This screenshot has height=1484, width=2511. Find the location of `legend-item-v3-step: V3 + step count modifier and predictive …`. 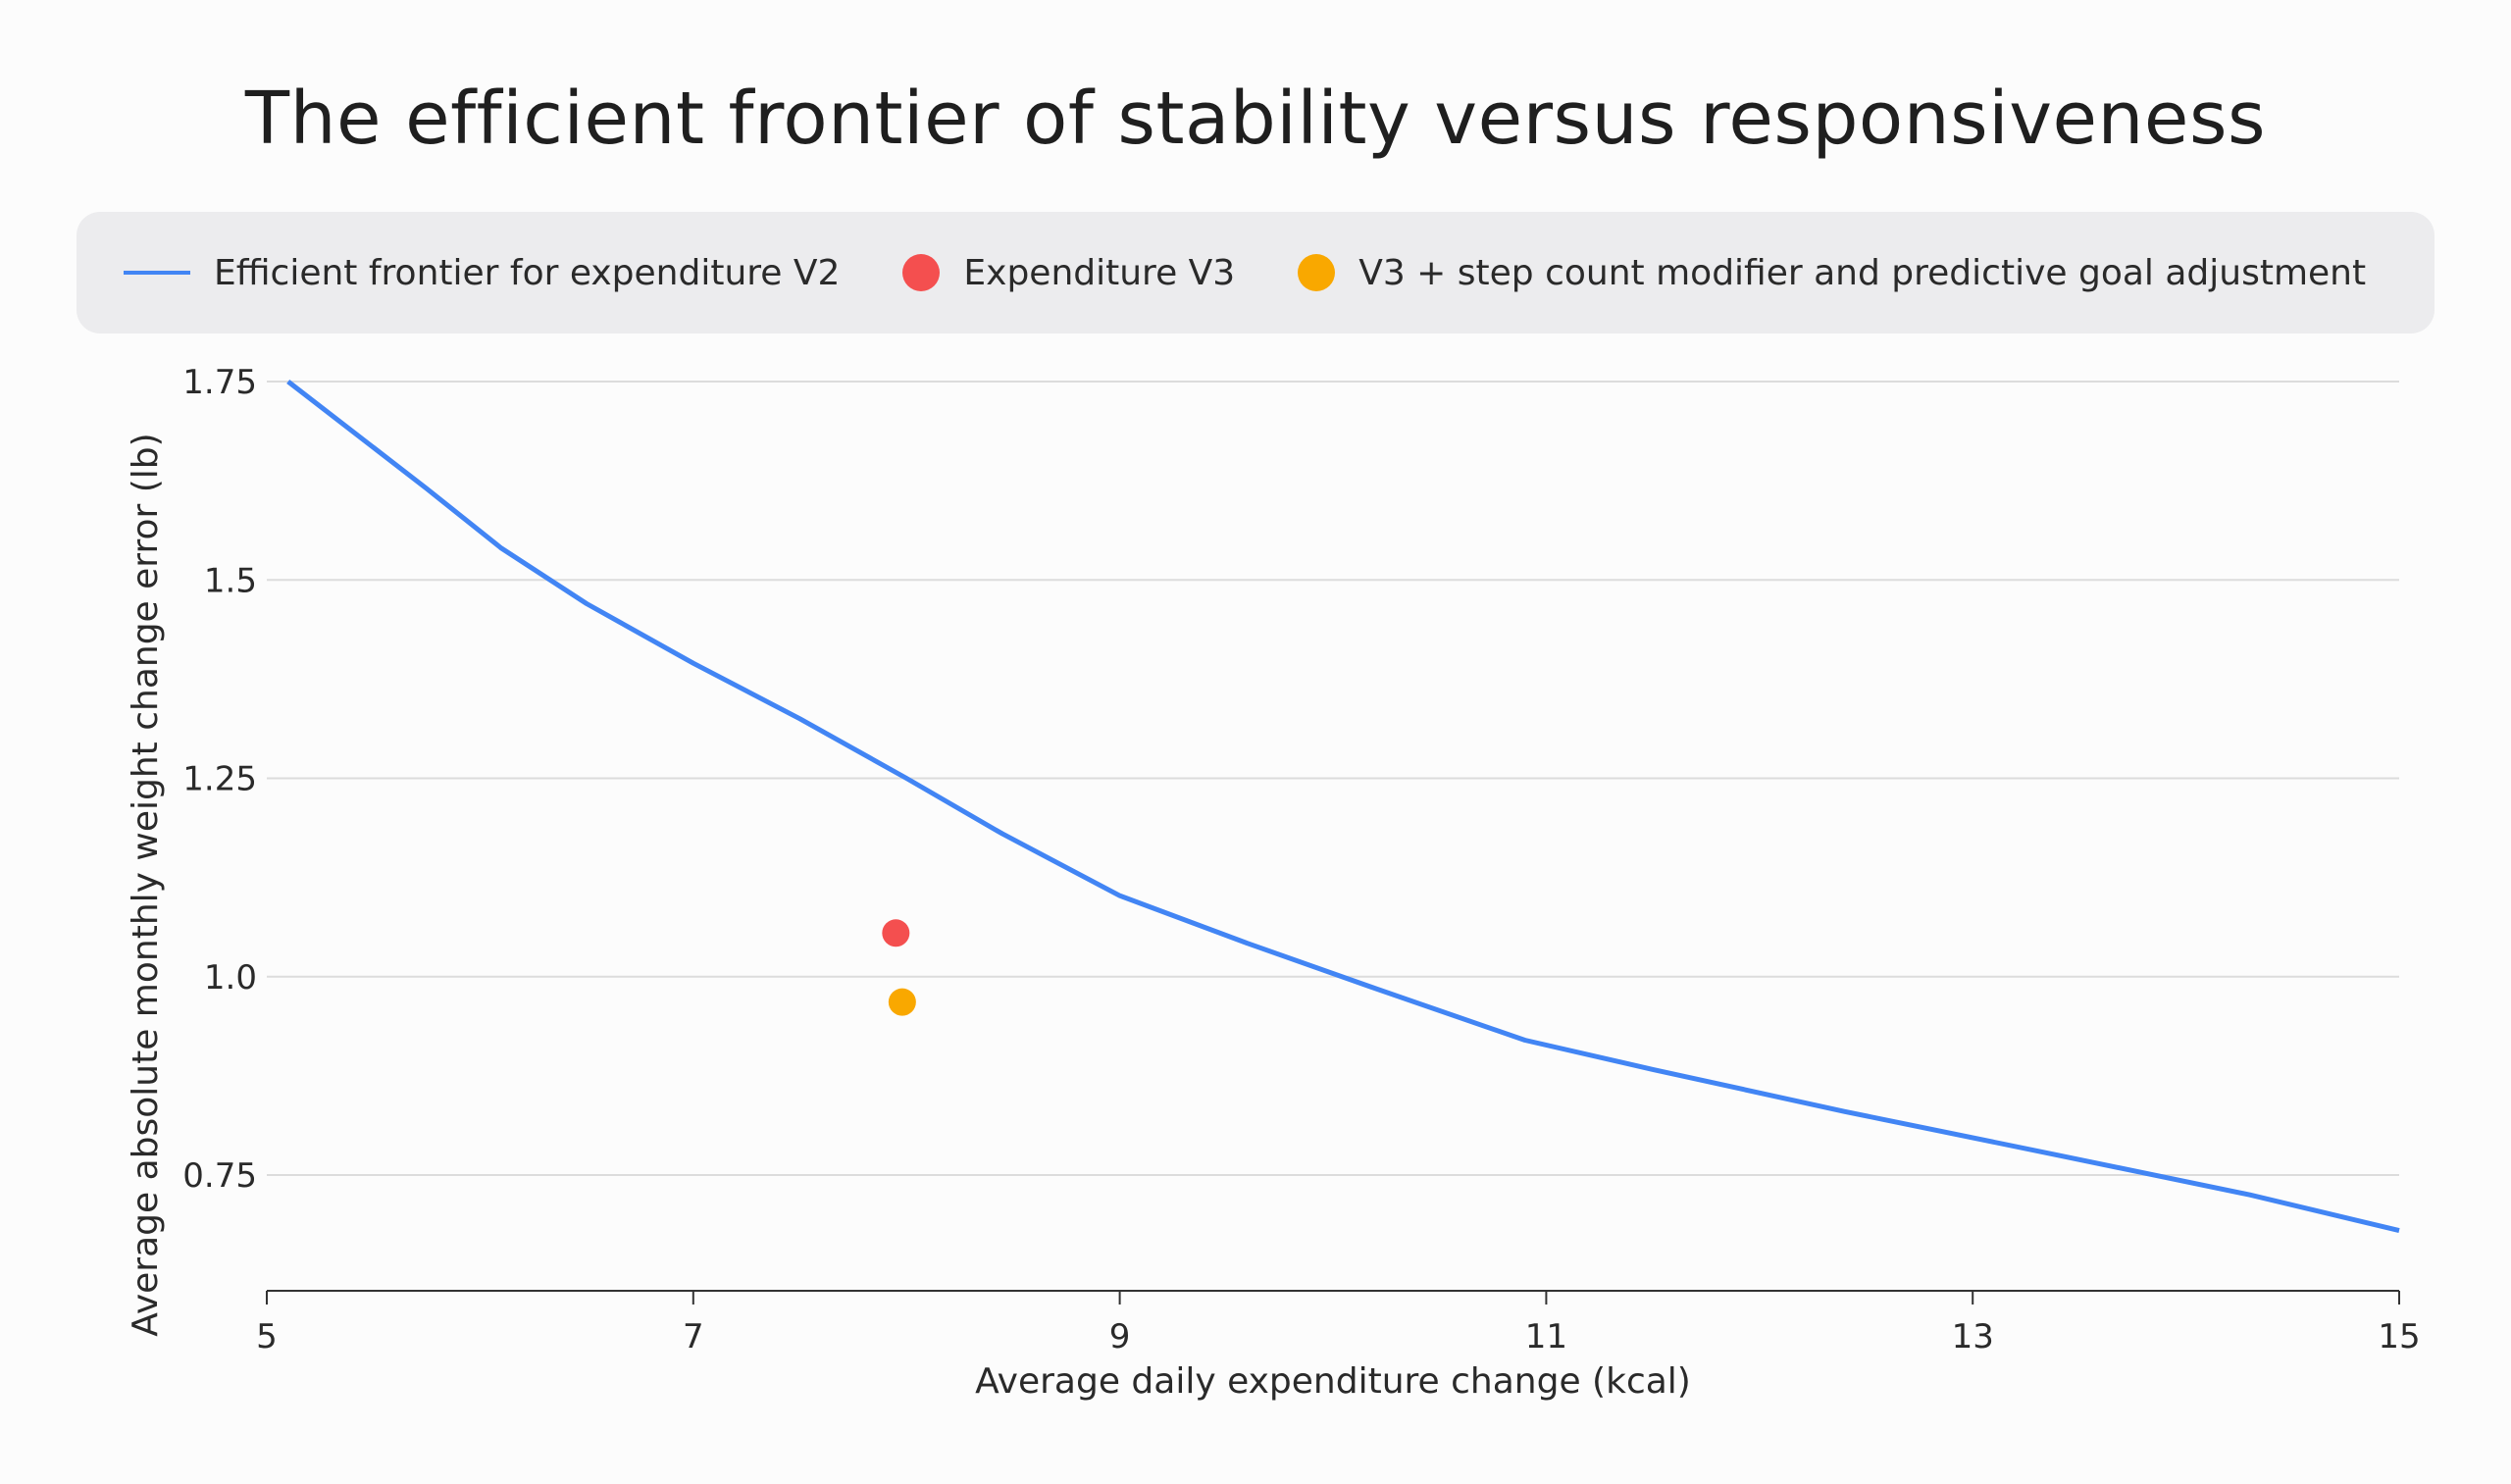

legend-item-v3-step: V3 + step count modifier and predictive … is located at coordinates (1832, 273).